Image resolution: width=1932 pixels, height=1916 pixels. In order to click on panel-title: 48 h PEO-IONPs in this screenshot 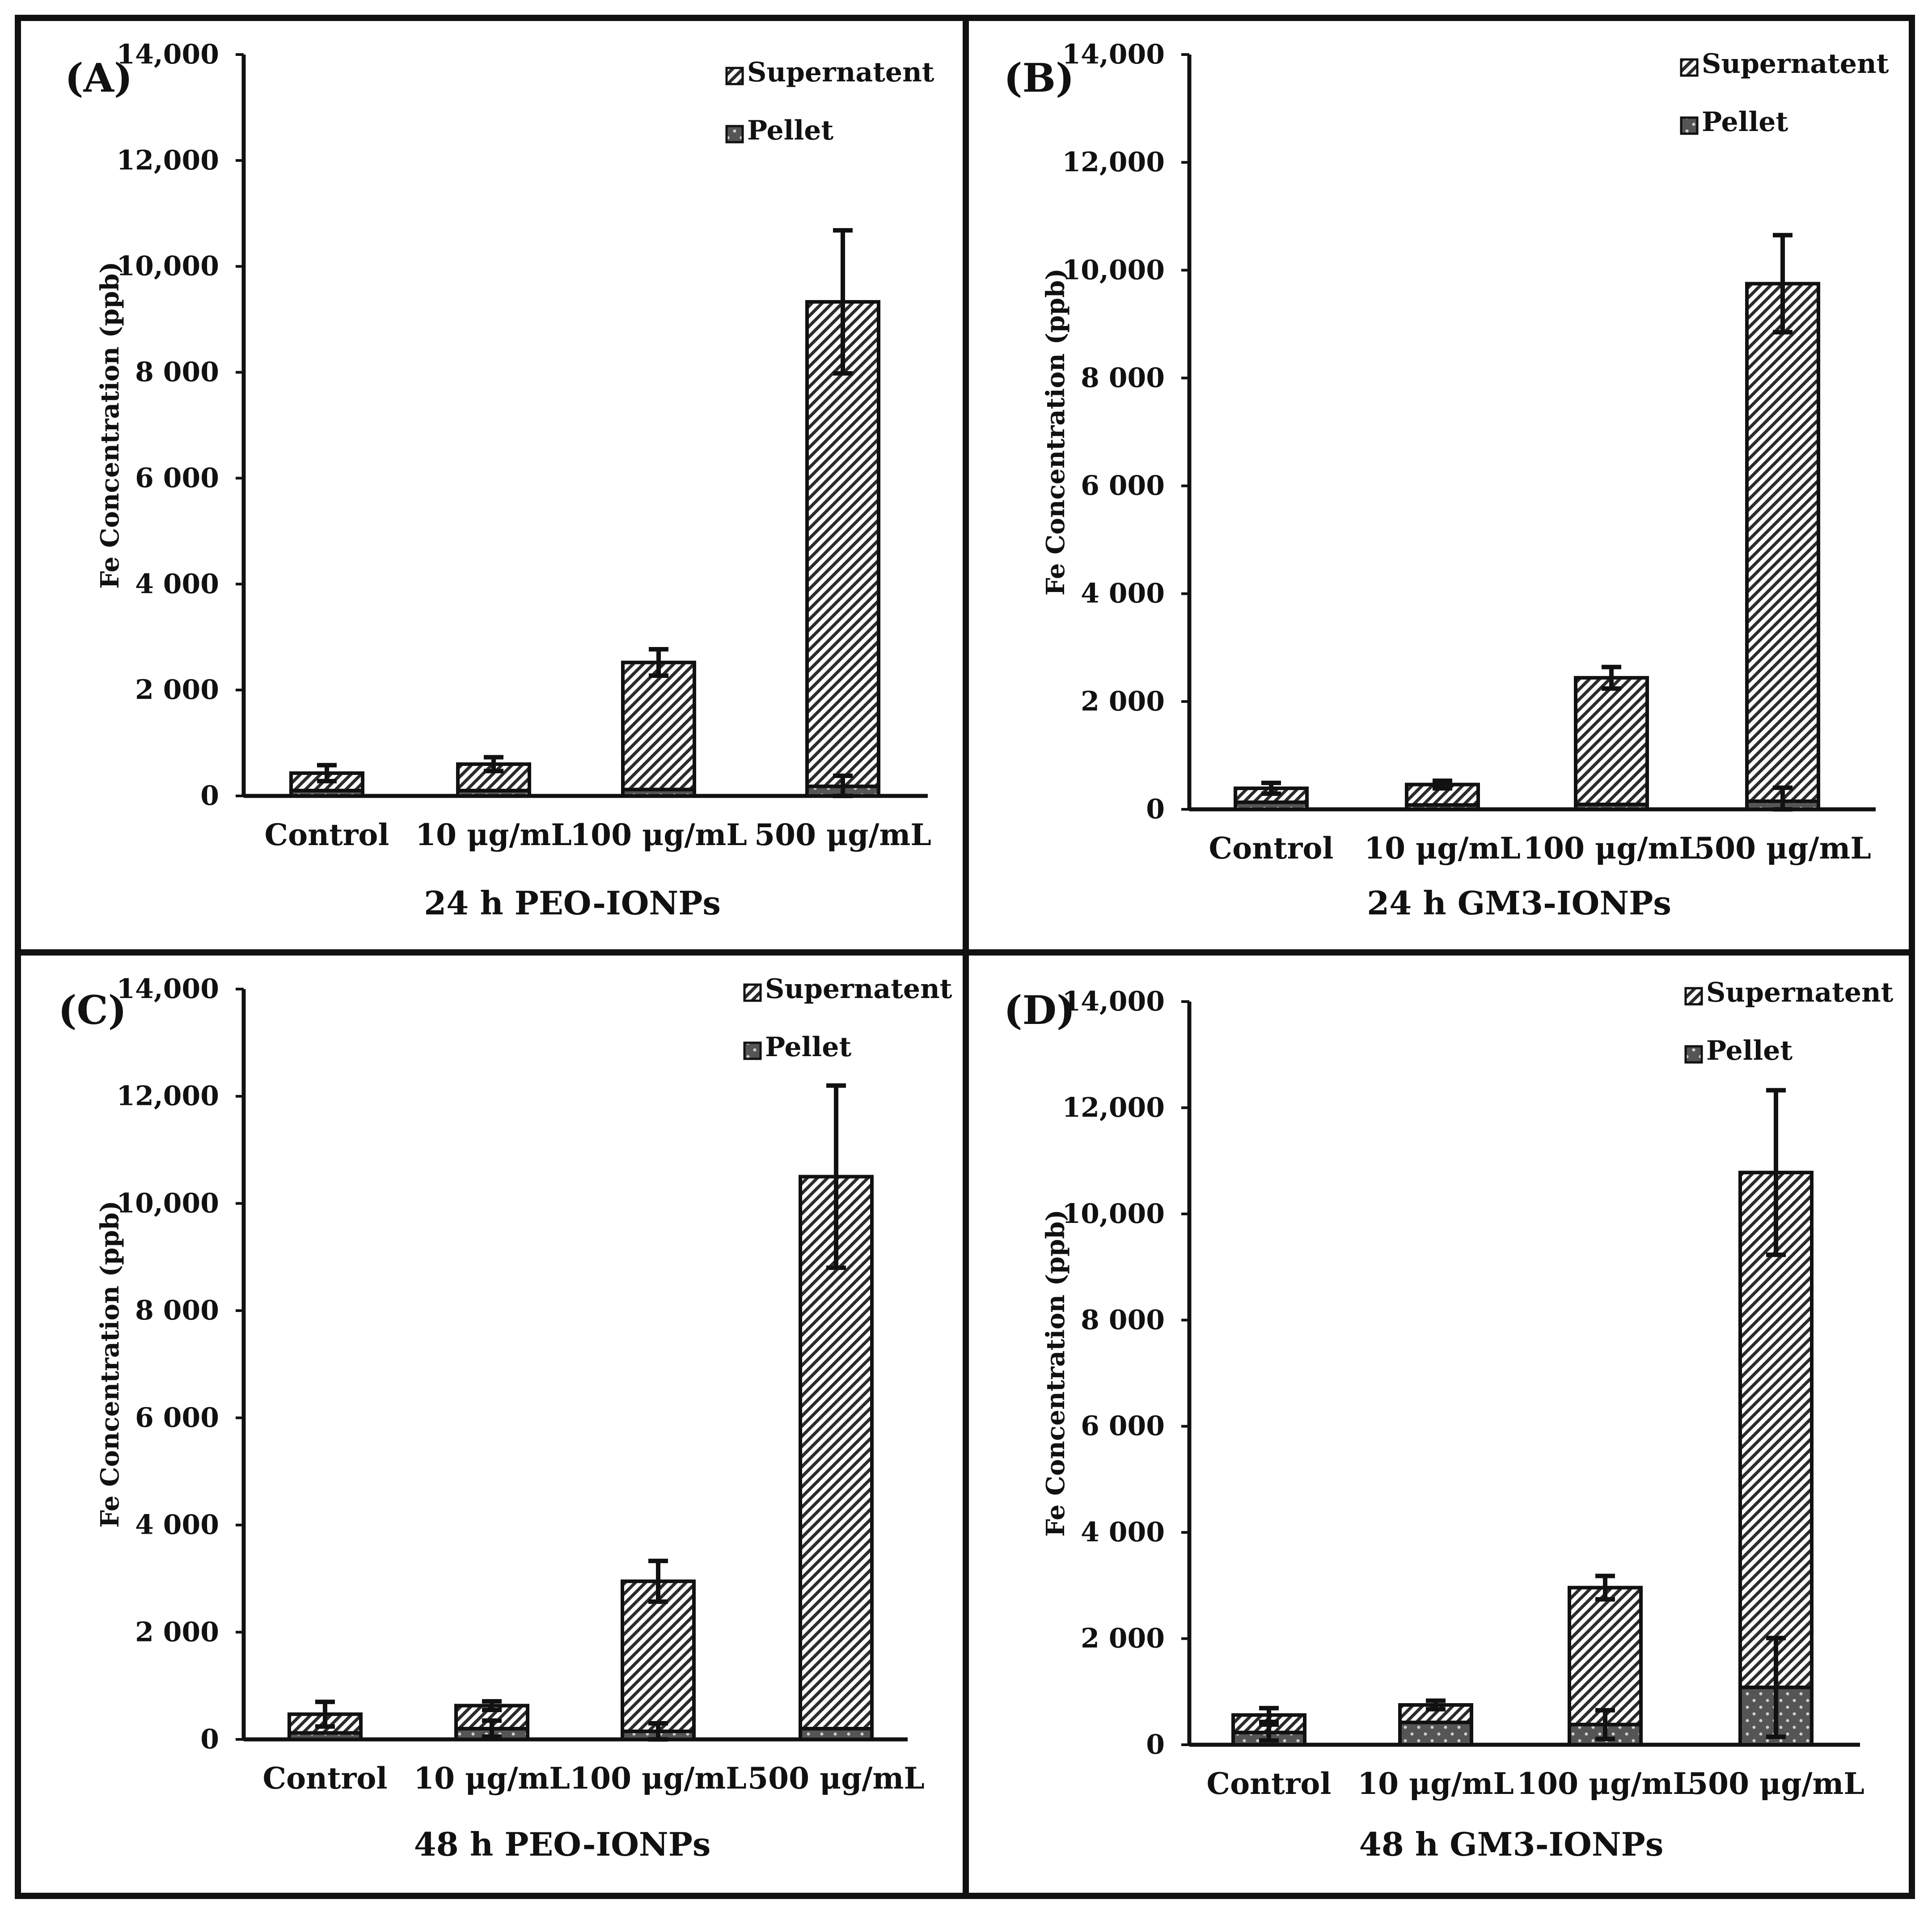, I will do `click(562, 1844)`.